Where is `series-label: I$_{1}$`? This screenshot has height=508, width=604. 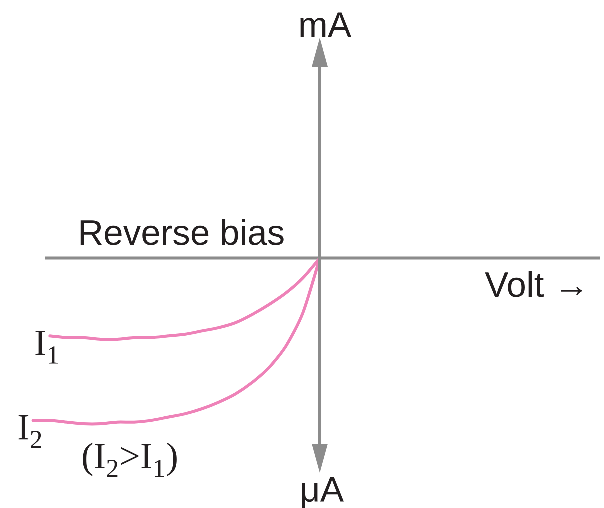 series-label: I$_{1}$ is located at coordinates (47, 347).